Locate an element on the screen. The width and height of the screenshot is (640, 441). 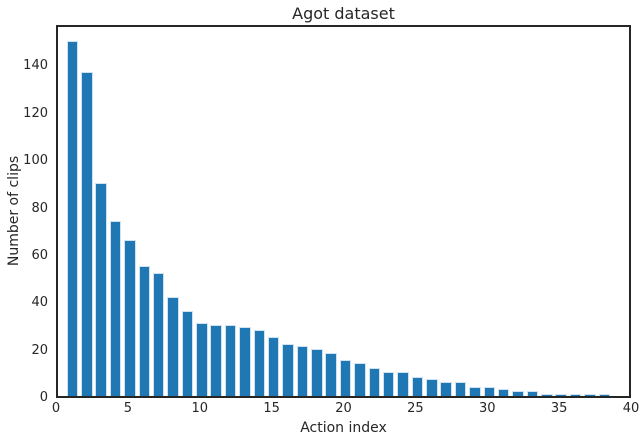
x-tick-label: 15 is located at coordinates (271, 408).